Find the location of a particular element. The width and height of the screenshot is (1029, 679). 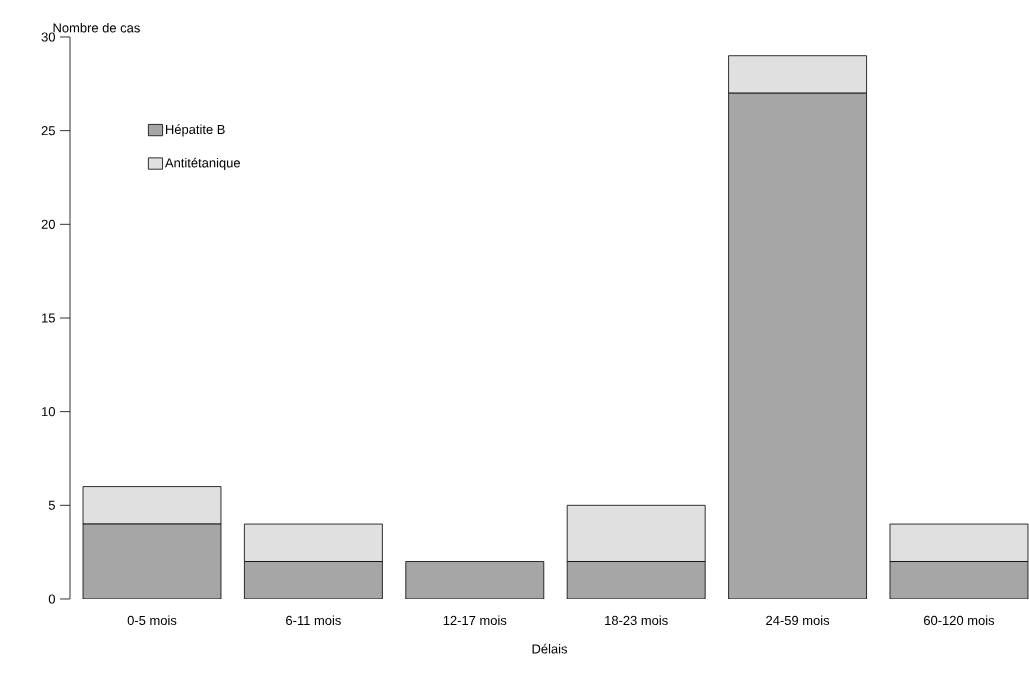

x-tick-label: 18-23 mois is located at coordinates (636, 620).